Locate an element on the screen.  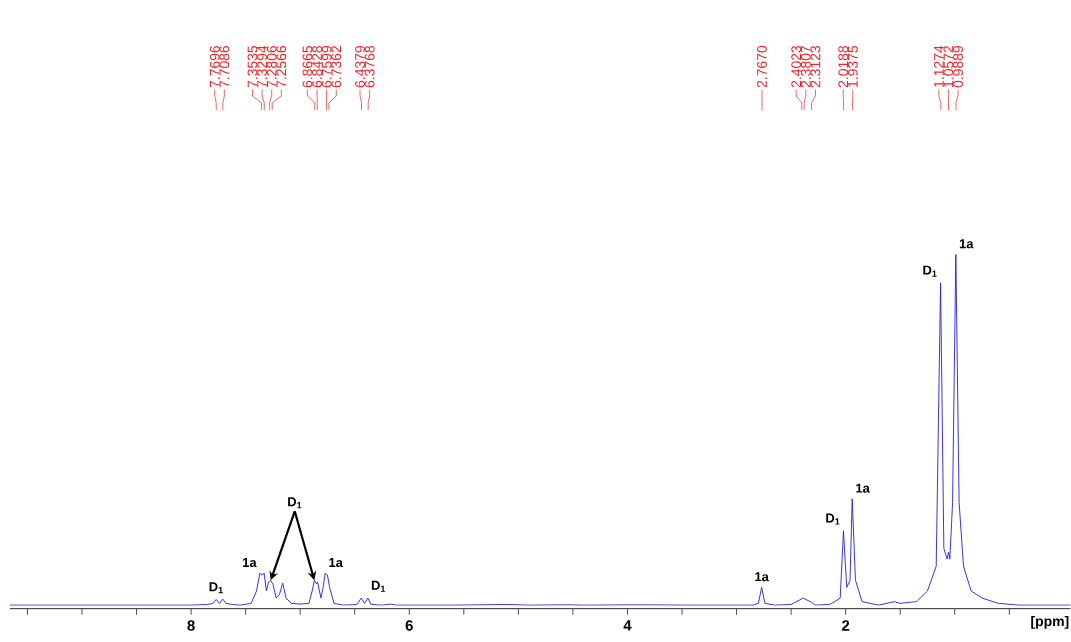
annotation: 7.7086 is located at coordinates (224, 67).